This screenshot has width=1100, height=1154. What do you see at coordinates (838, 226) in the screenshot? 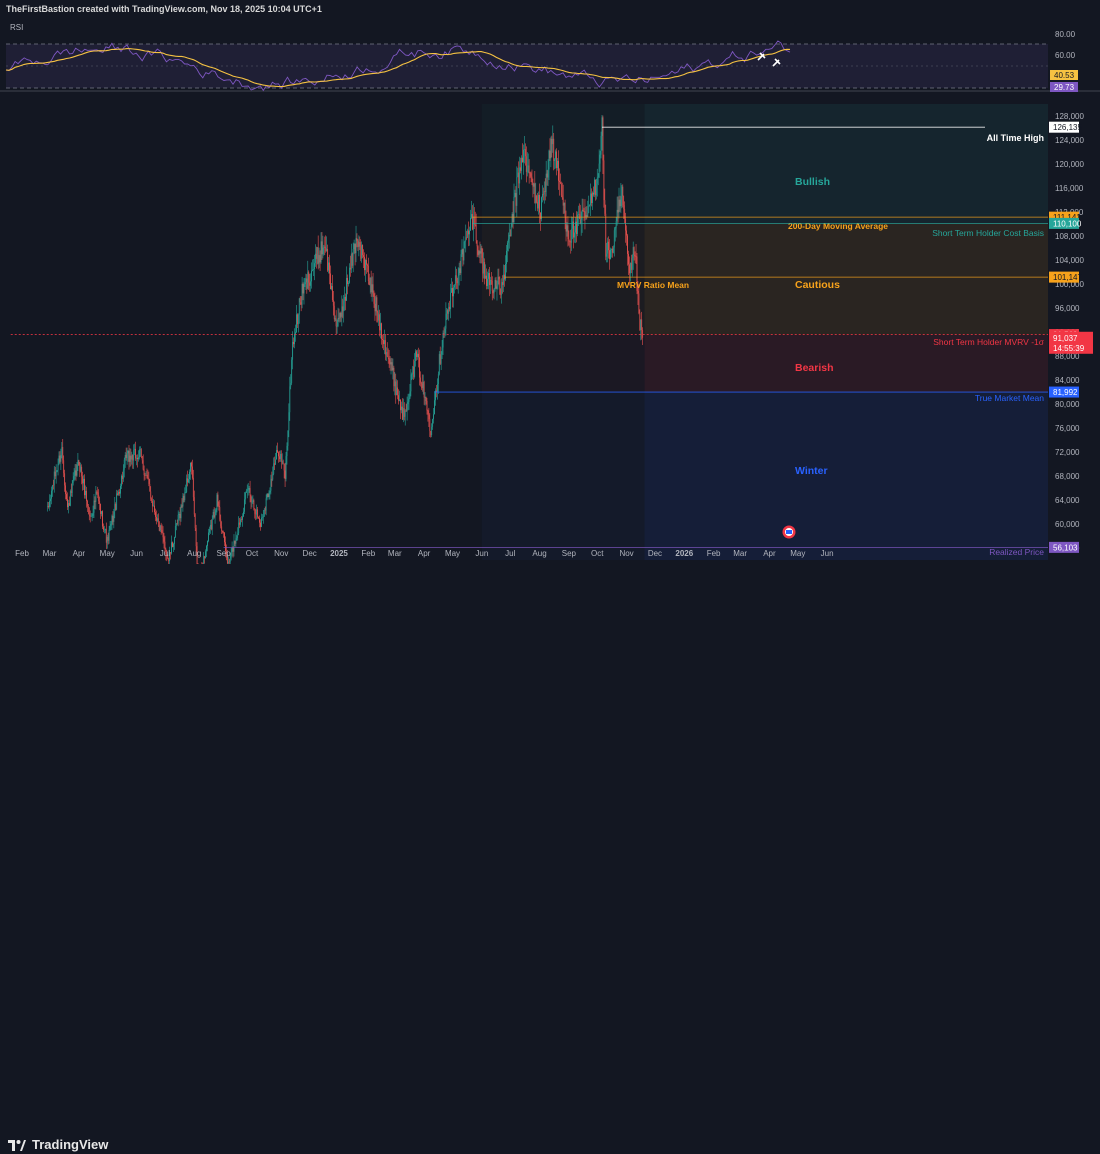
I see `level-label: 200-Day Moving Average` at bounding box center [838, 226].